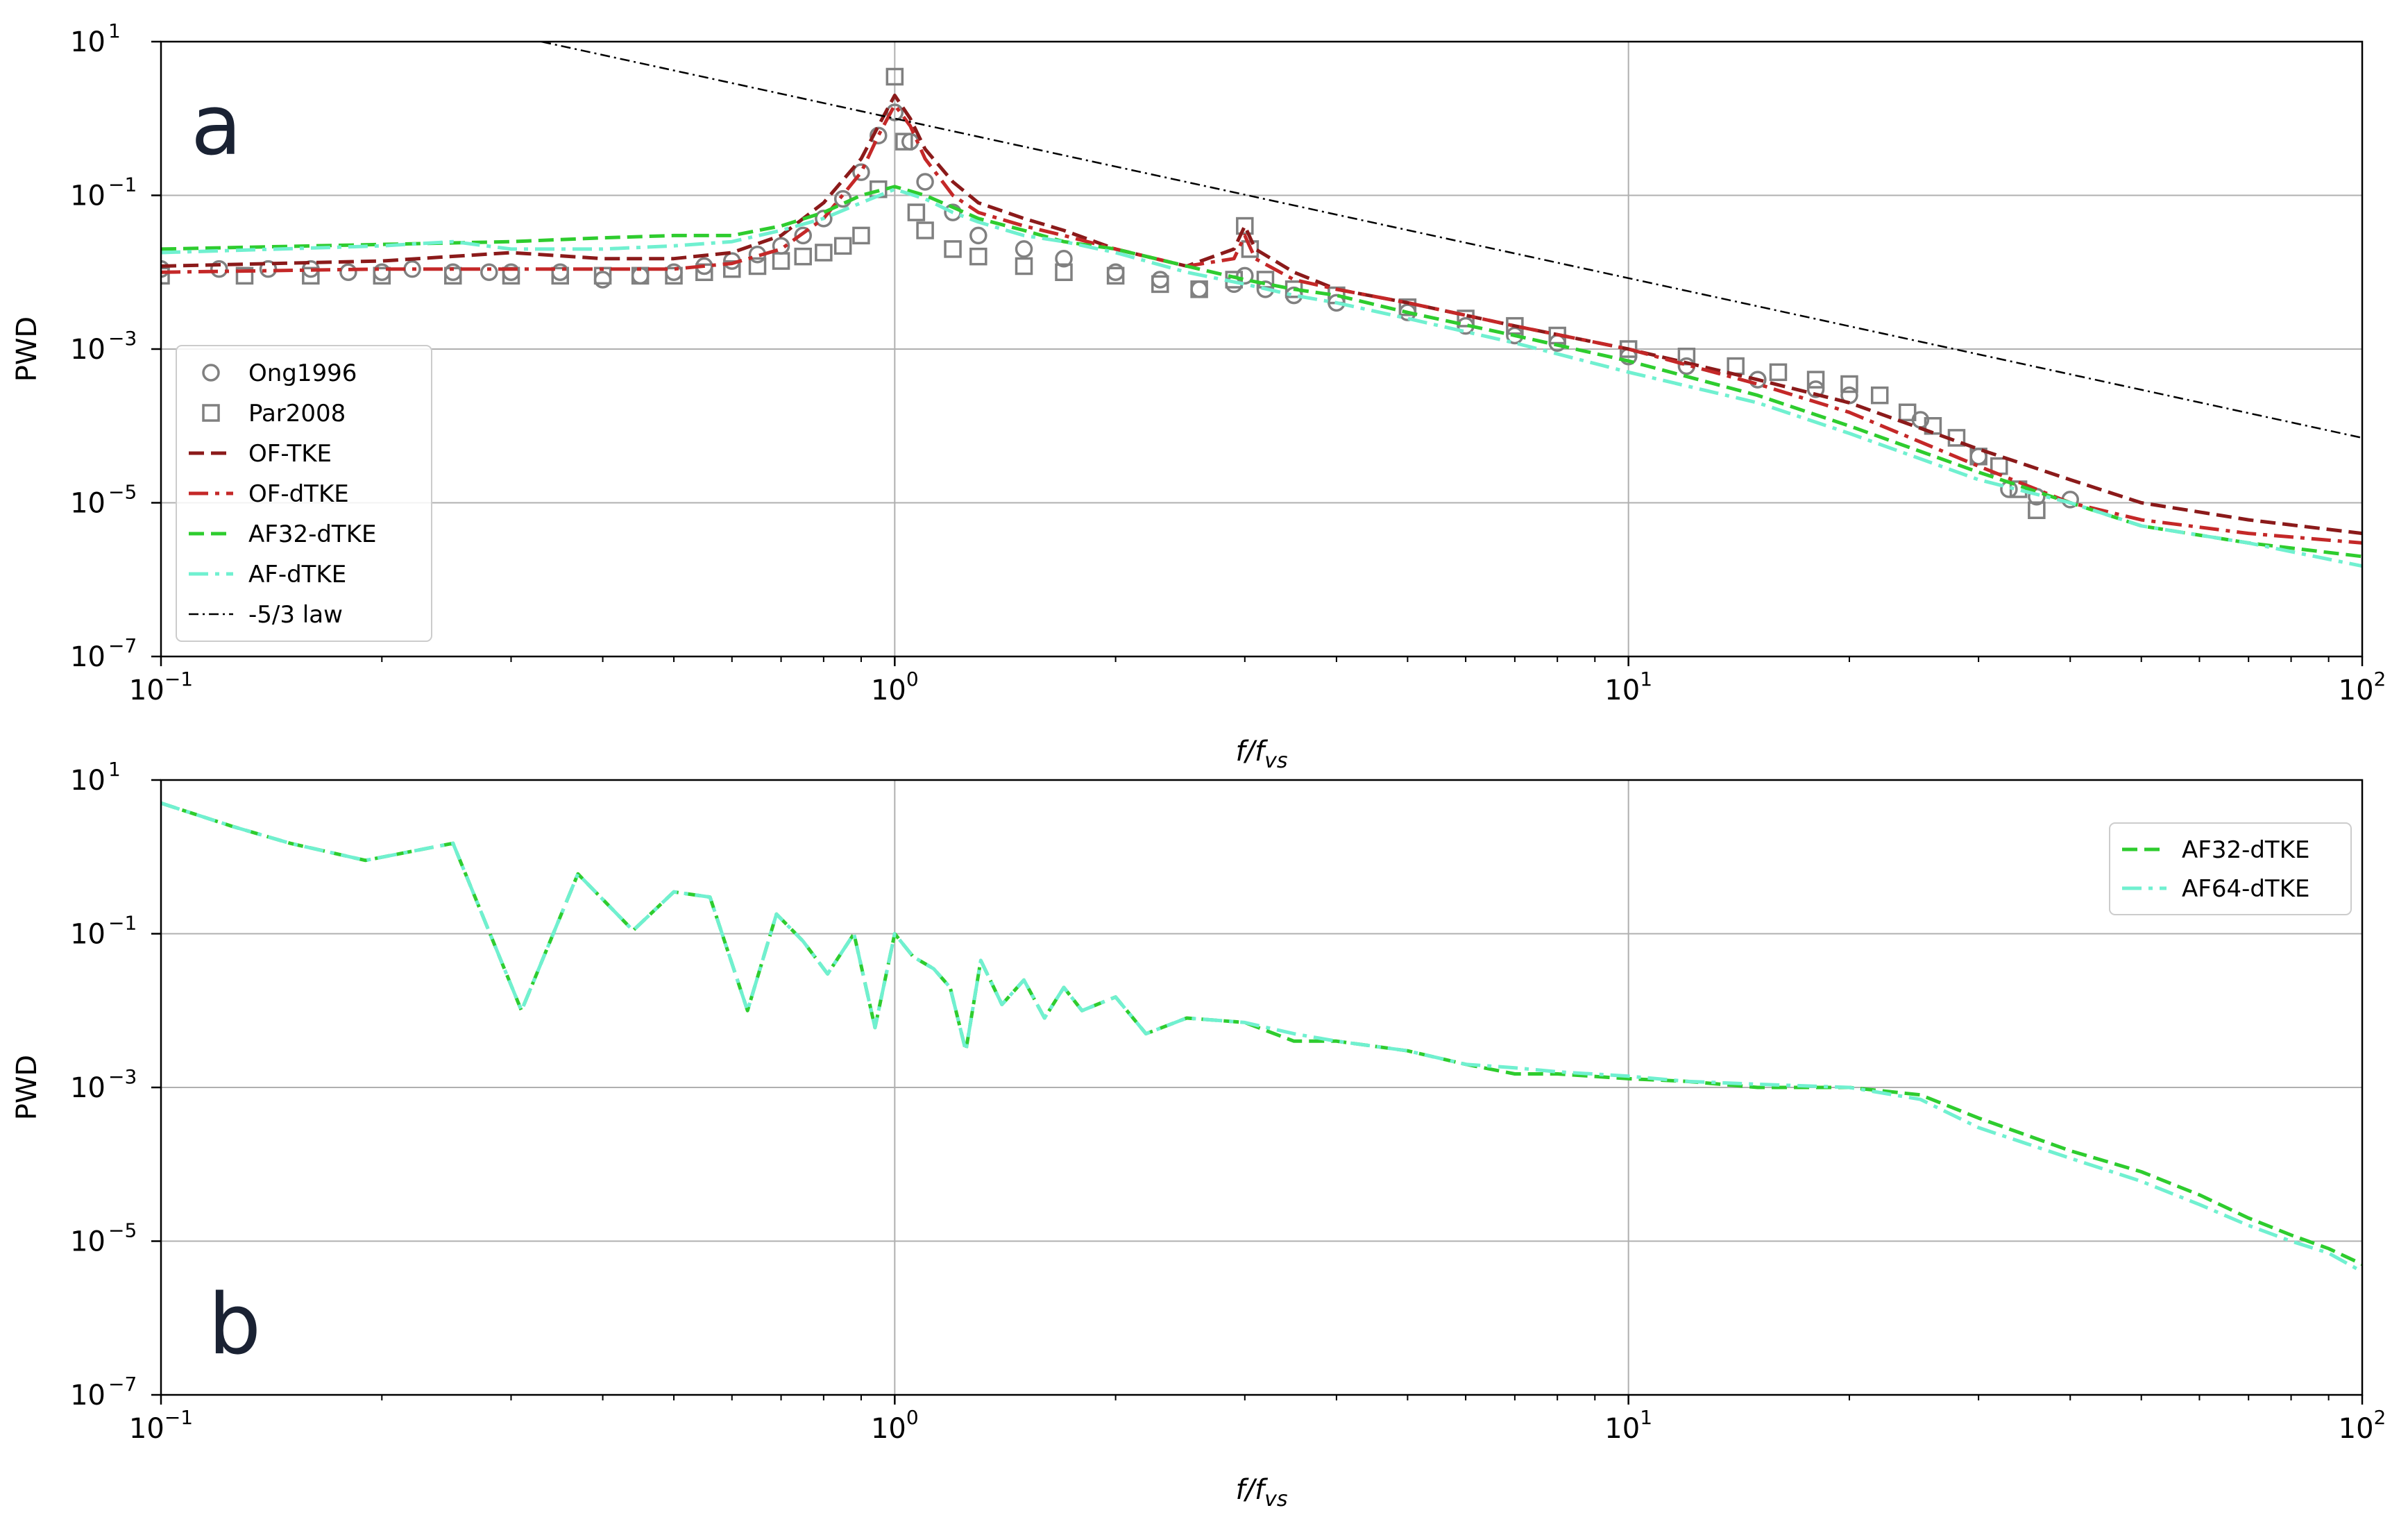 The image size is (2408, 1517). Describe the element at coordinates (27, 349) in the screenshot. I see `panel-a-ylabel: PWD` at that location.